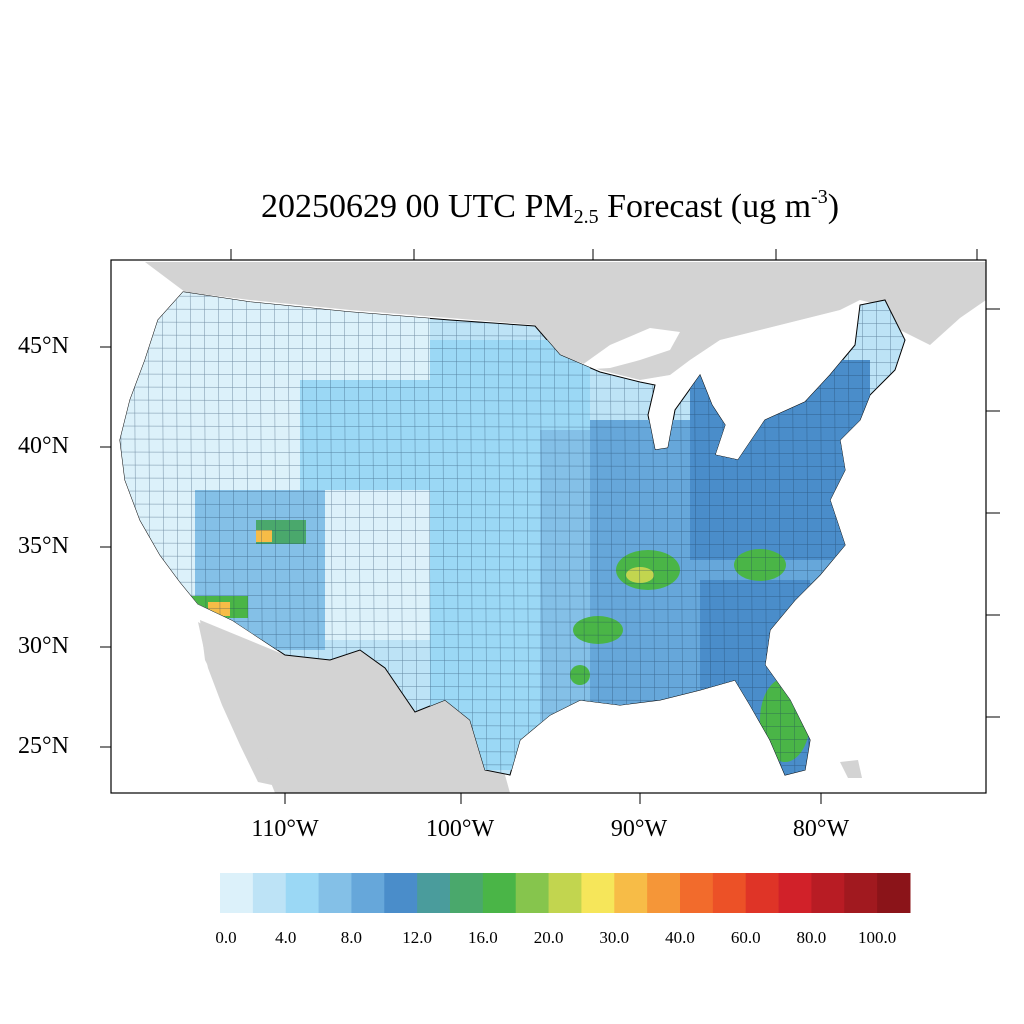 This screenshot has height=1024, width=1024. What do you see at coordinates (760, 565) in the screenshot?
I see `hotspot-georgia` at bounding box center [760, 565].